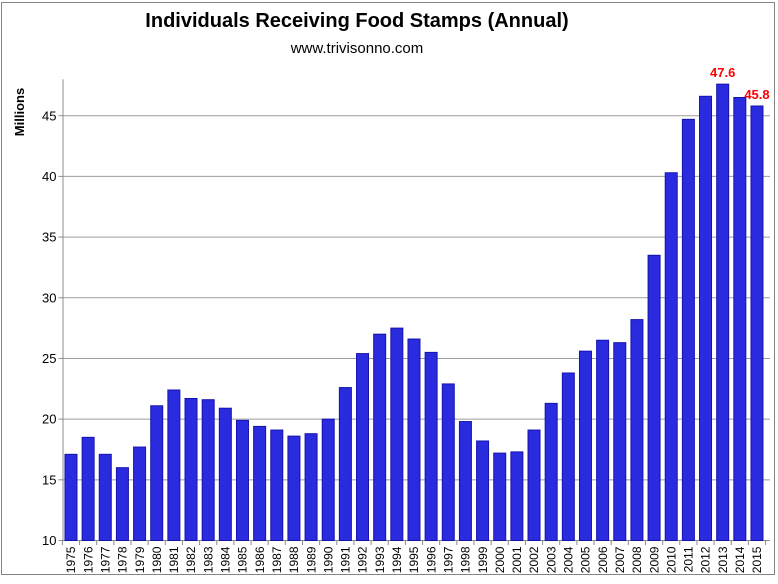 Image resolution: width=778 pixels, height=584 pixels. Describe the element at coordinates (757, 559) in the screenshot. I see `x-tick-label-2015: 2015` at that location.